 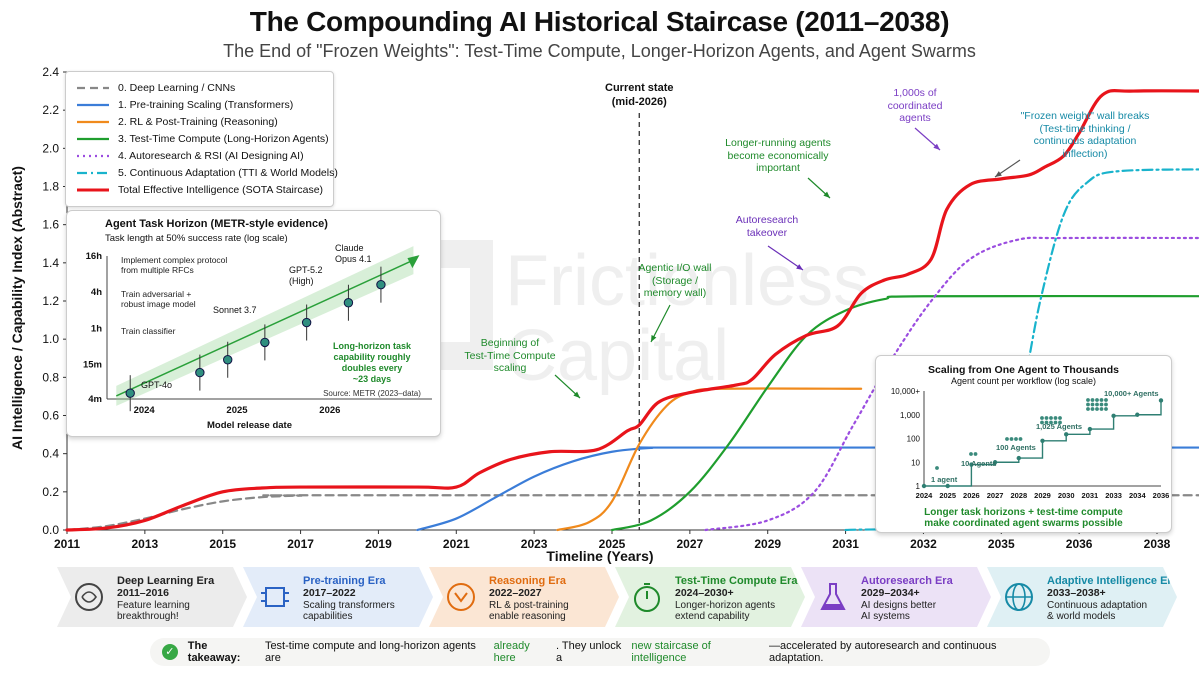 What do you see at coordinates (237, 410) in the screenshot?
I see `inset-x-tick: 2025` at bounding box center [237, 410].